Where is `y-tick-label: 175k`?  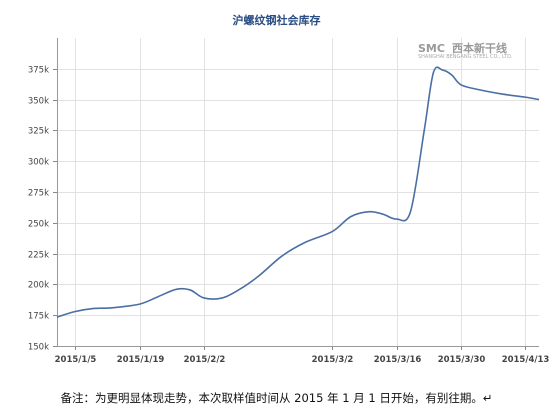
y-tick-label: 175k is located at coordinates (38, 317).